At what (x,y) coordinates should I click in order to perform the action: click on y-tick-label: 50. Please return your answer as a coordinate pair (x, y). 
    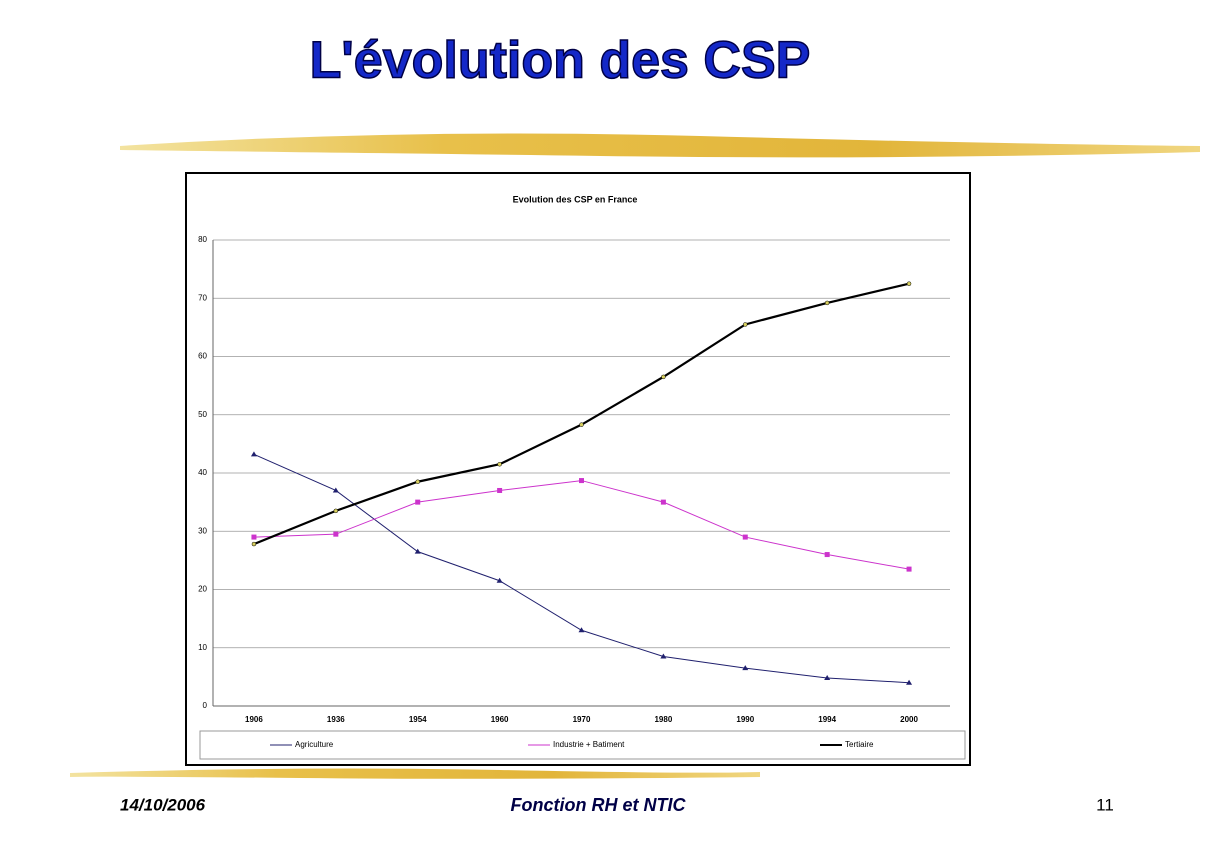
    Looking at the image, I should click on (202, 414).